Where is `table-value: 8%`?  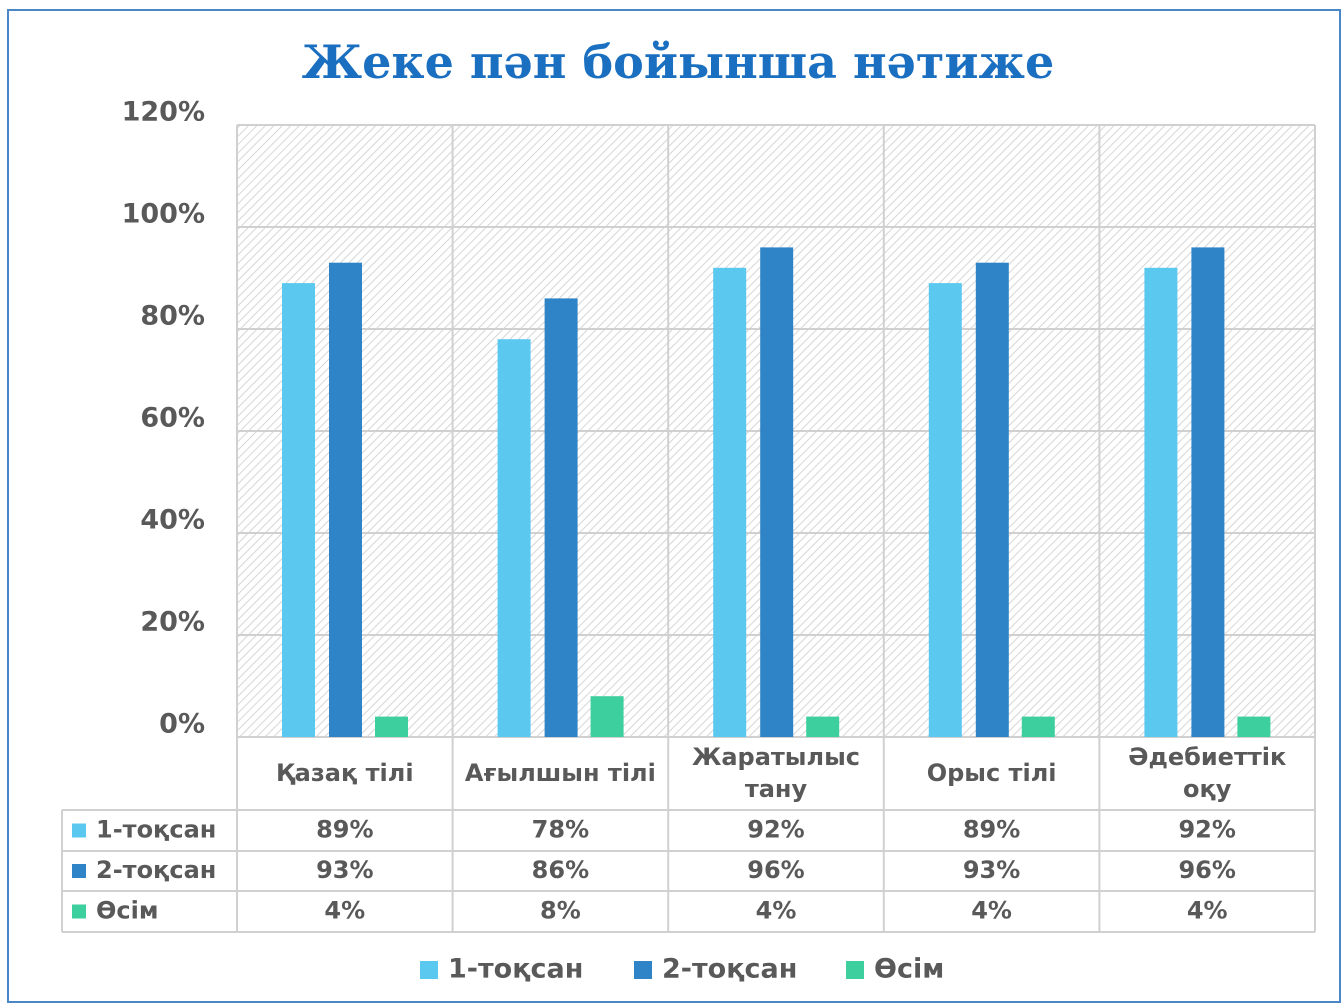
table-value: 8% is located at coordinates (560, 911).